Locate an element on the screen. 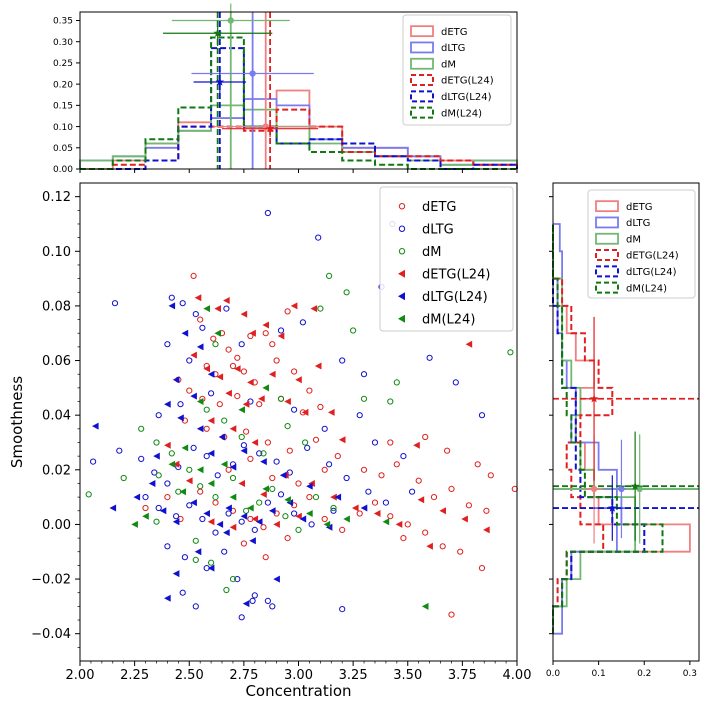 The image size is (710, 710). top-y-axis: 0.00 0.05 0.10 0.15 0.20 0.25 0.30 0.35 is located at coordinates (285, 96).